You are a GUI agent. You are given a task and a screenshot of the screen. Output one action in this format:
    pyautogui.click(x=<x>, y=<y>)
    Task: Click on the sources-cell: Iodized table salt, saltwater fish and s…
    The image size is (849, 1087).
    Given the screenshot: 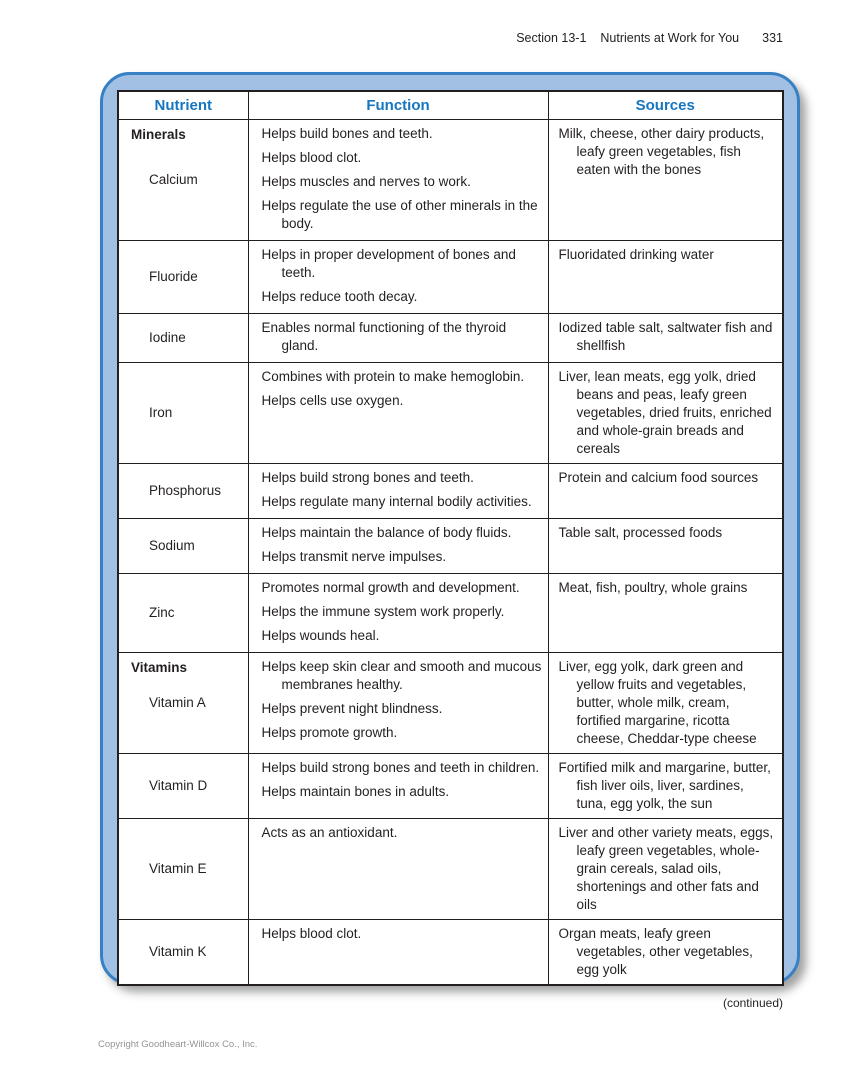 What is the action you would take?
    pyautogui.click(x=665, y=337)
    